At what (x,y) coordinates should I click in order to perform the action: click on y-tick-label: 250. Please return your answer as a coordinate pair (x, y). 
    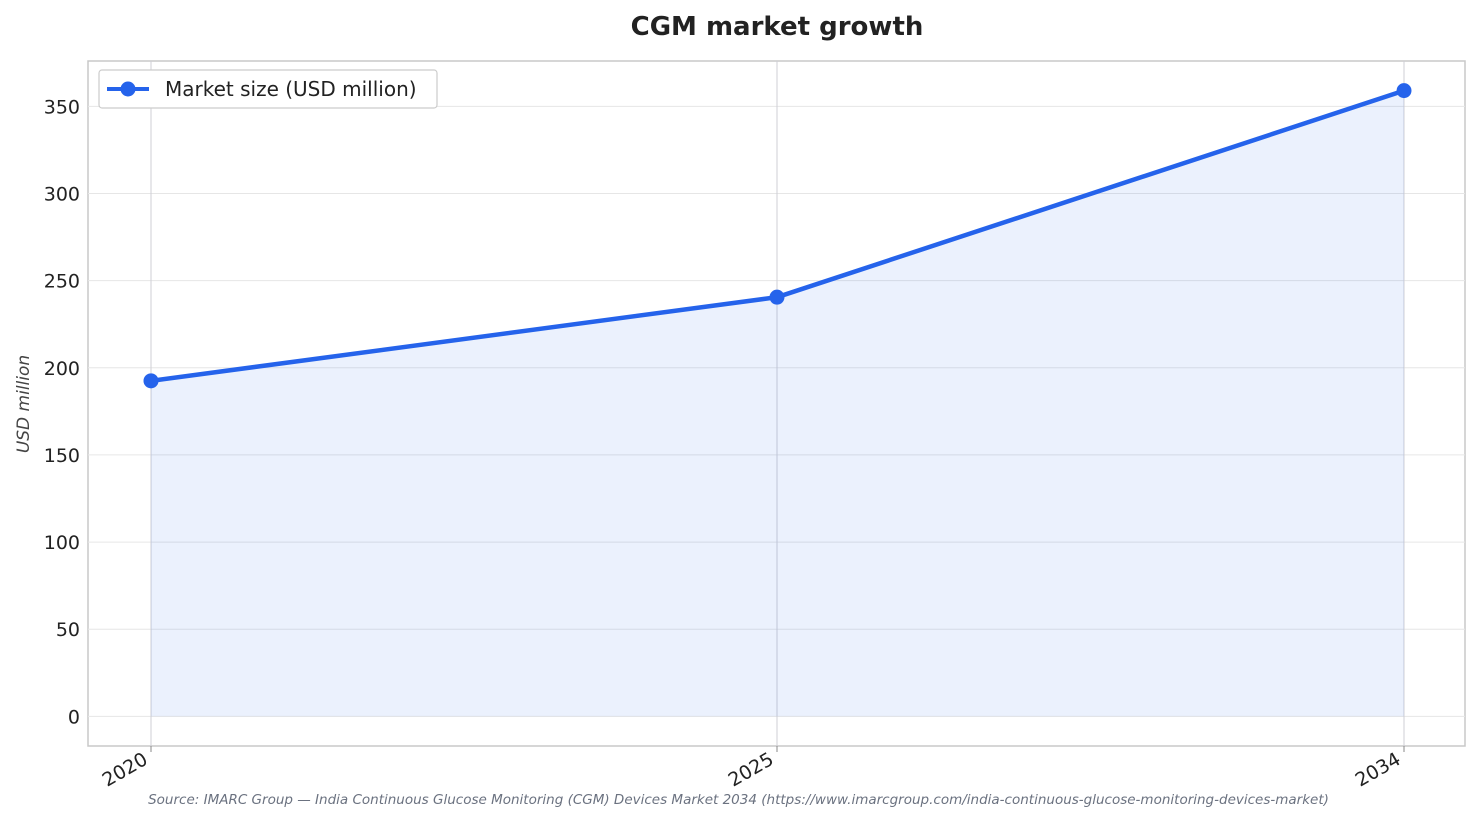
    Looking at the image, I should click on (62, 282).